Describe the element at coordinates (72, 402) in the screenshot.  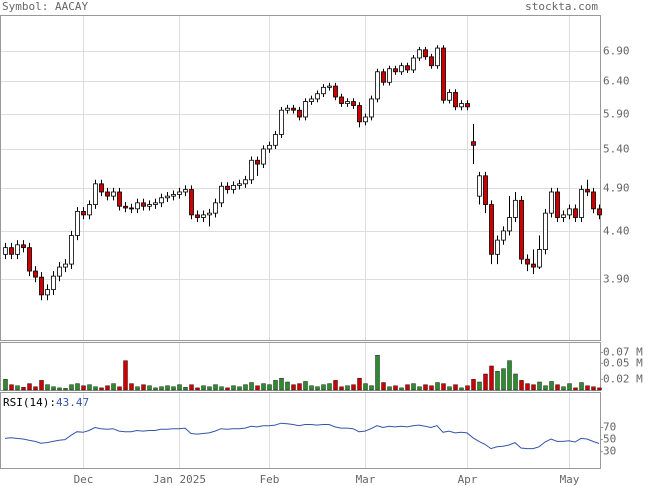
I see `rsi-last-value: 43.47` at that location.